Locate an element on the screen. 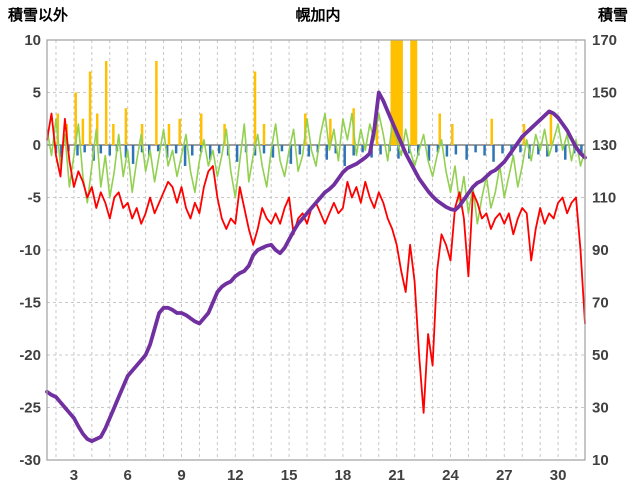  svg-text: 150 is located at coordinates (604, 93).